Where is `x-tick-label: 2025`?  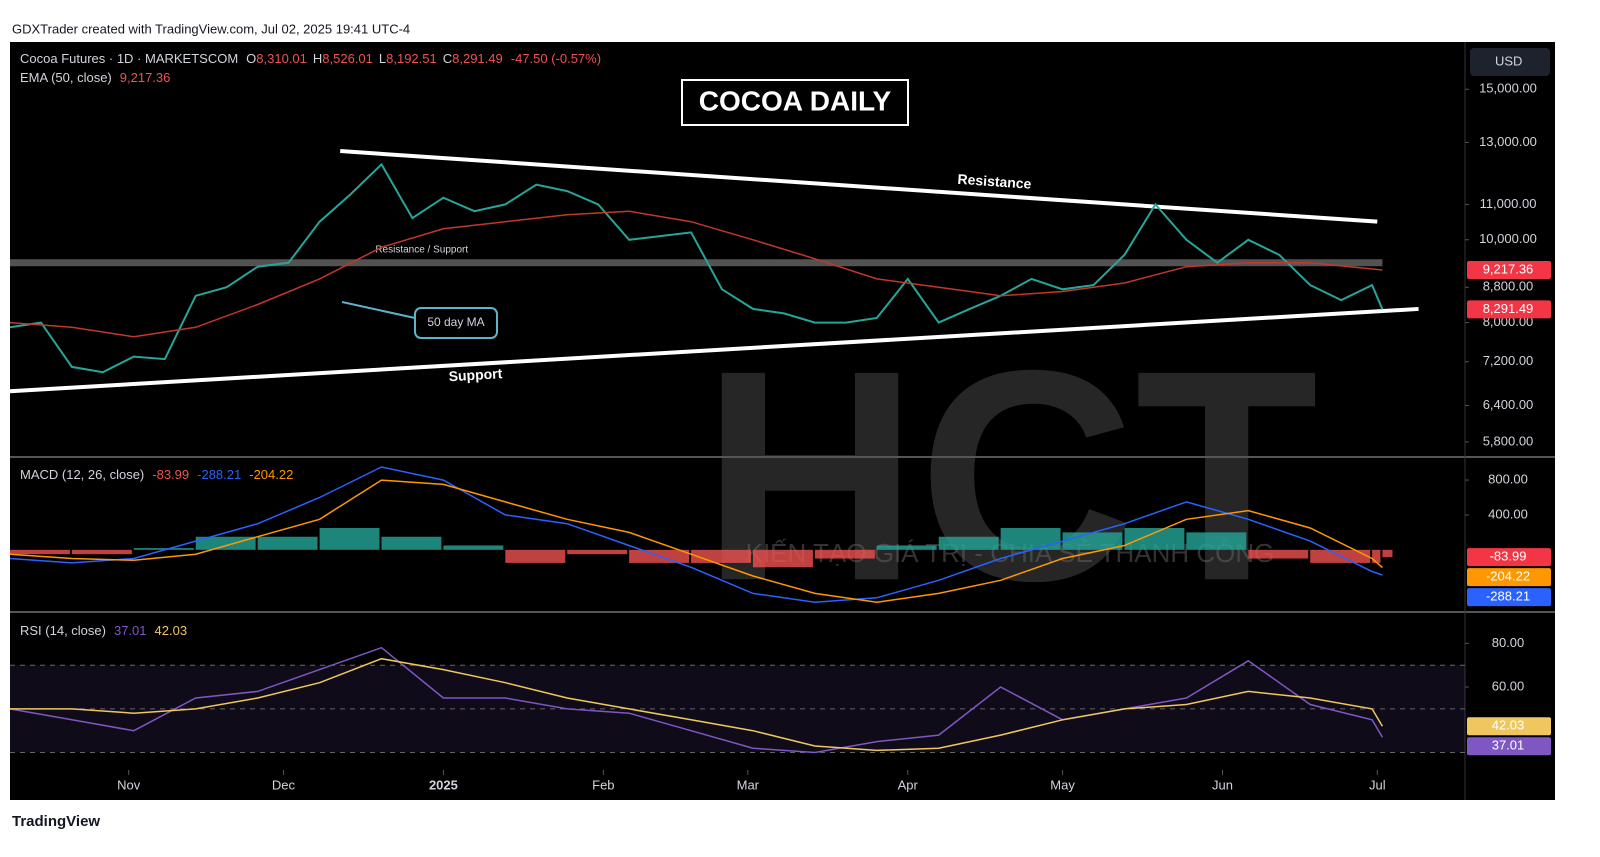 x-tick-label: 2025 is located at coordinates (443, 784).